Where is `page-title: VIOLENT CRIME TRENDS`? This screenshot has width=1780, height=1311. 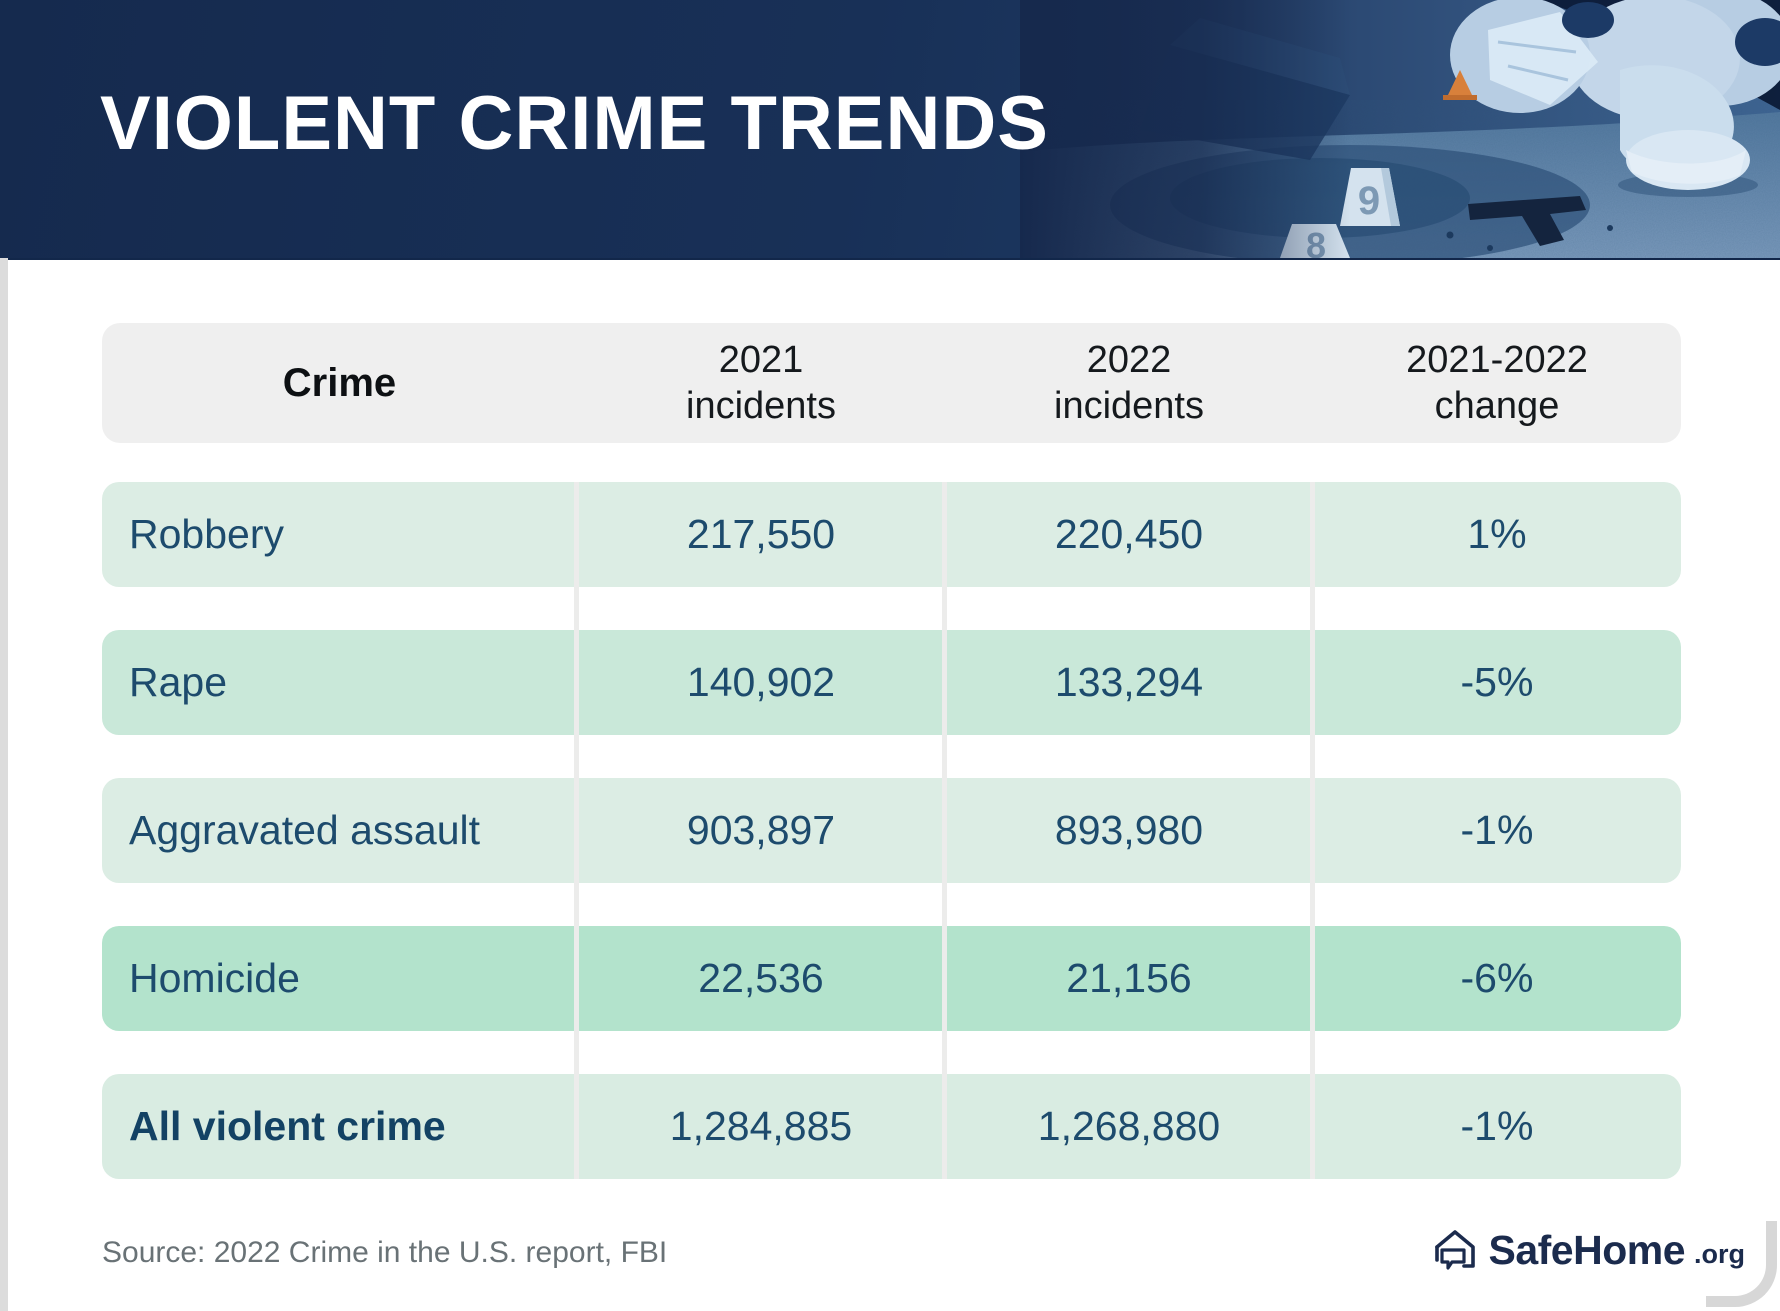
page-title: VIOLENT CRIME TRENDS is located at coordinates (574, 123).